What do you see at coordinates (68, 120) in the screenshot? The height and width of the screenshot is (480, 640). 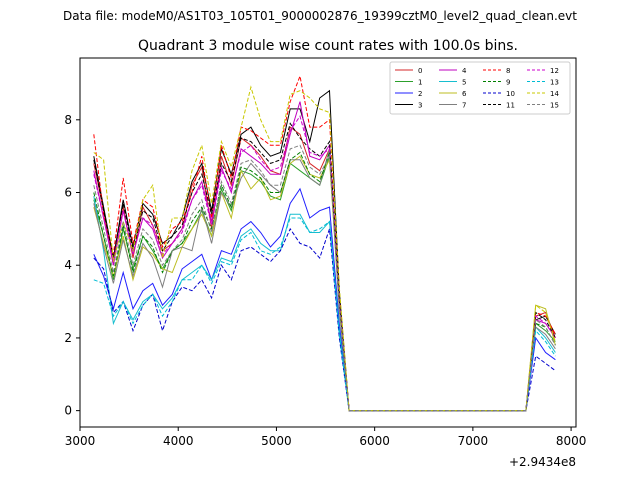 I see `y-tick-label: 8` at bounding box center [68, 120].